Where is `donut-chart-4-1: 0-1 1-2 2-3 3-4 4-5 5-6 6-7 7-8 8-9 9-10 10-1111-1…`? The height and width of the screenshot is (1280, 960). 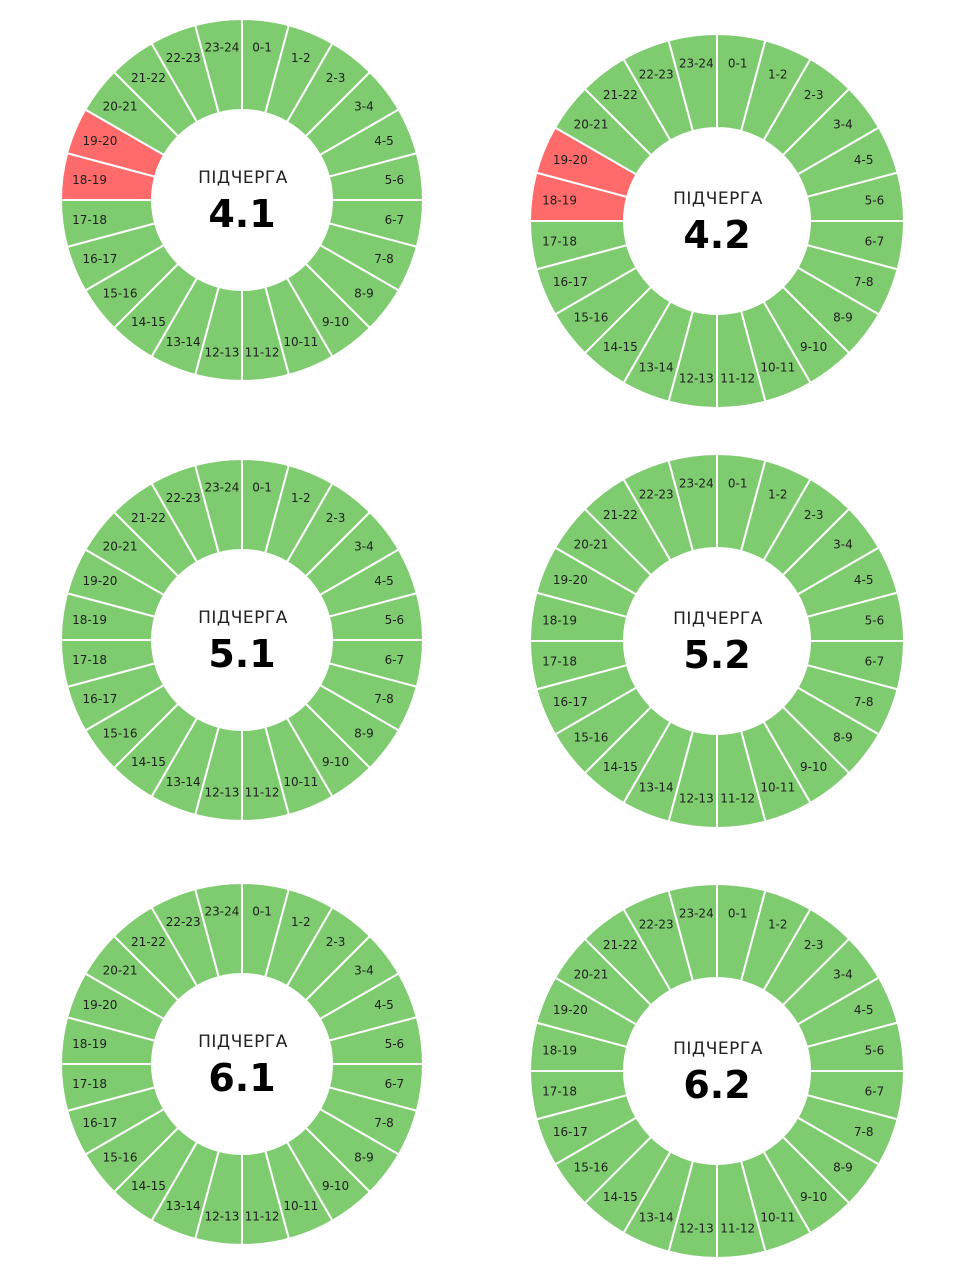 donut-chart-4-1: 0-1 1-2 2-3 3-4 4-5 5-6 6-7 7-8 8-9 9-10 10-1111-1… is located at coordinates (242, 200).